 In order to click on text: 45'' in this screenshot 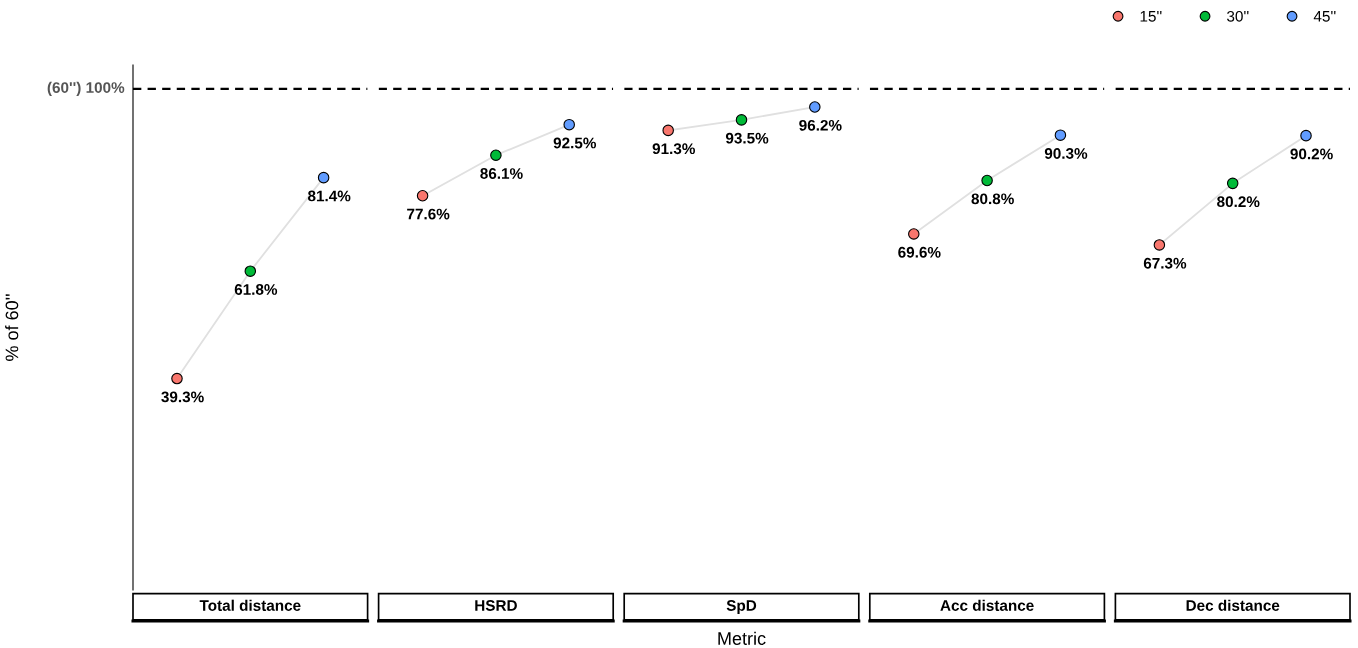, I will do `click(1324, 16)`.